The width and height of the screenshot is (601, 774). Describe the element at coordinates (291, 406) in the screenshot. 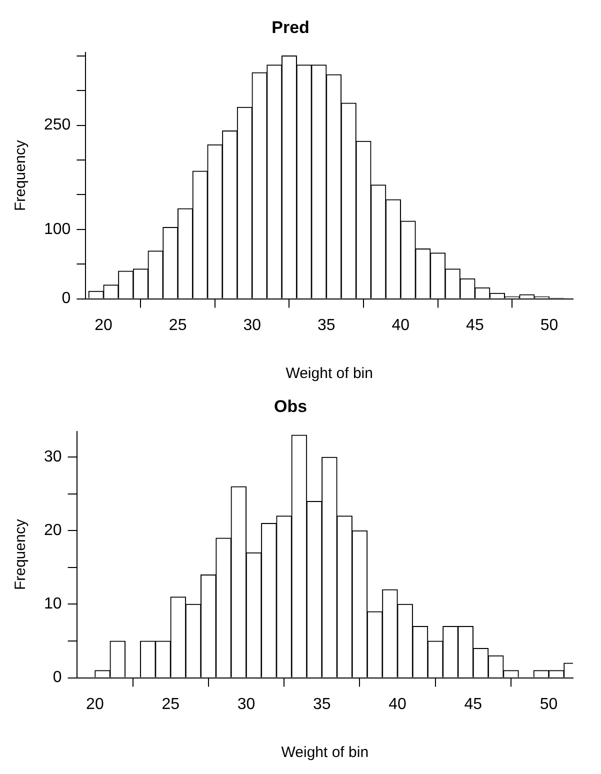

I see `chart-title: Obs` at that location.